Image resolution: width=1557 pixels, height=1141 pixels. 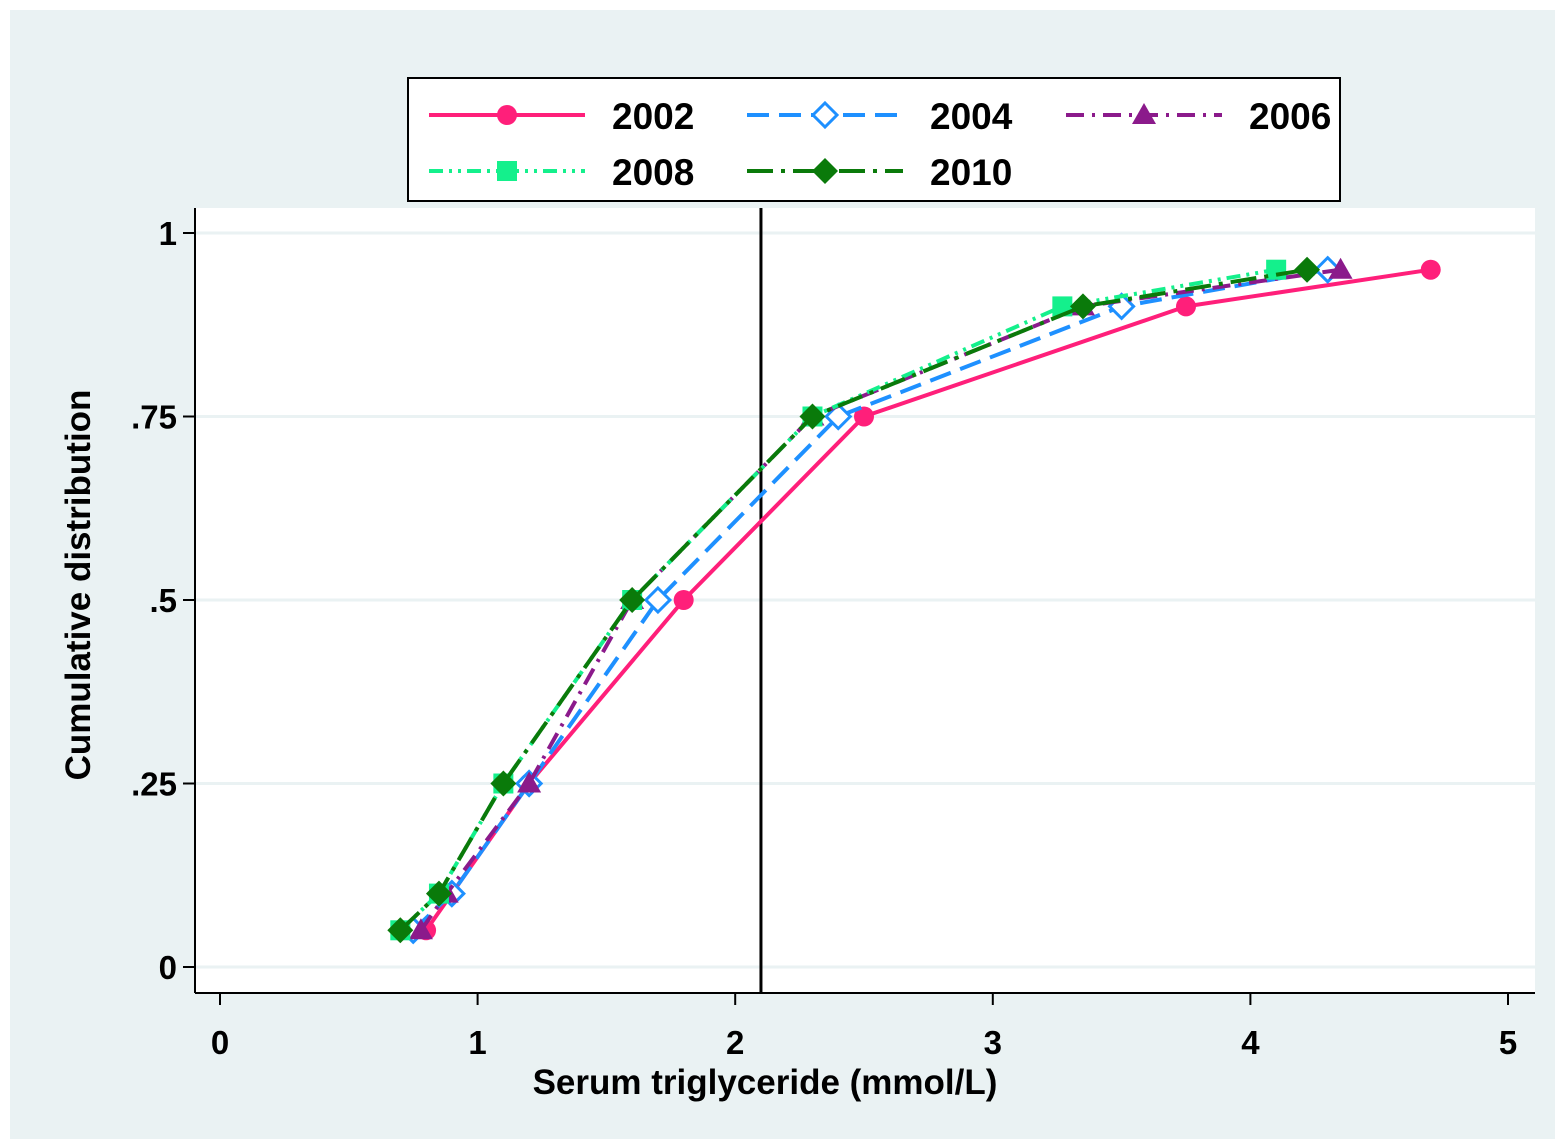 What do you see at coordinates (168, 233) in the screenshot?
I see `y-tick-label: 1` at bounding box center [168, 233].